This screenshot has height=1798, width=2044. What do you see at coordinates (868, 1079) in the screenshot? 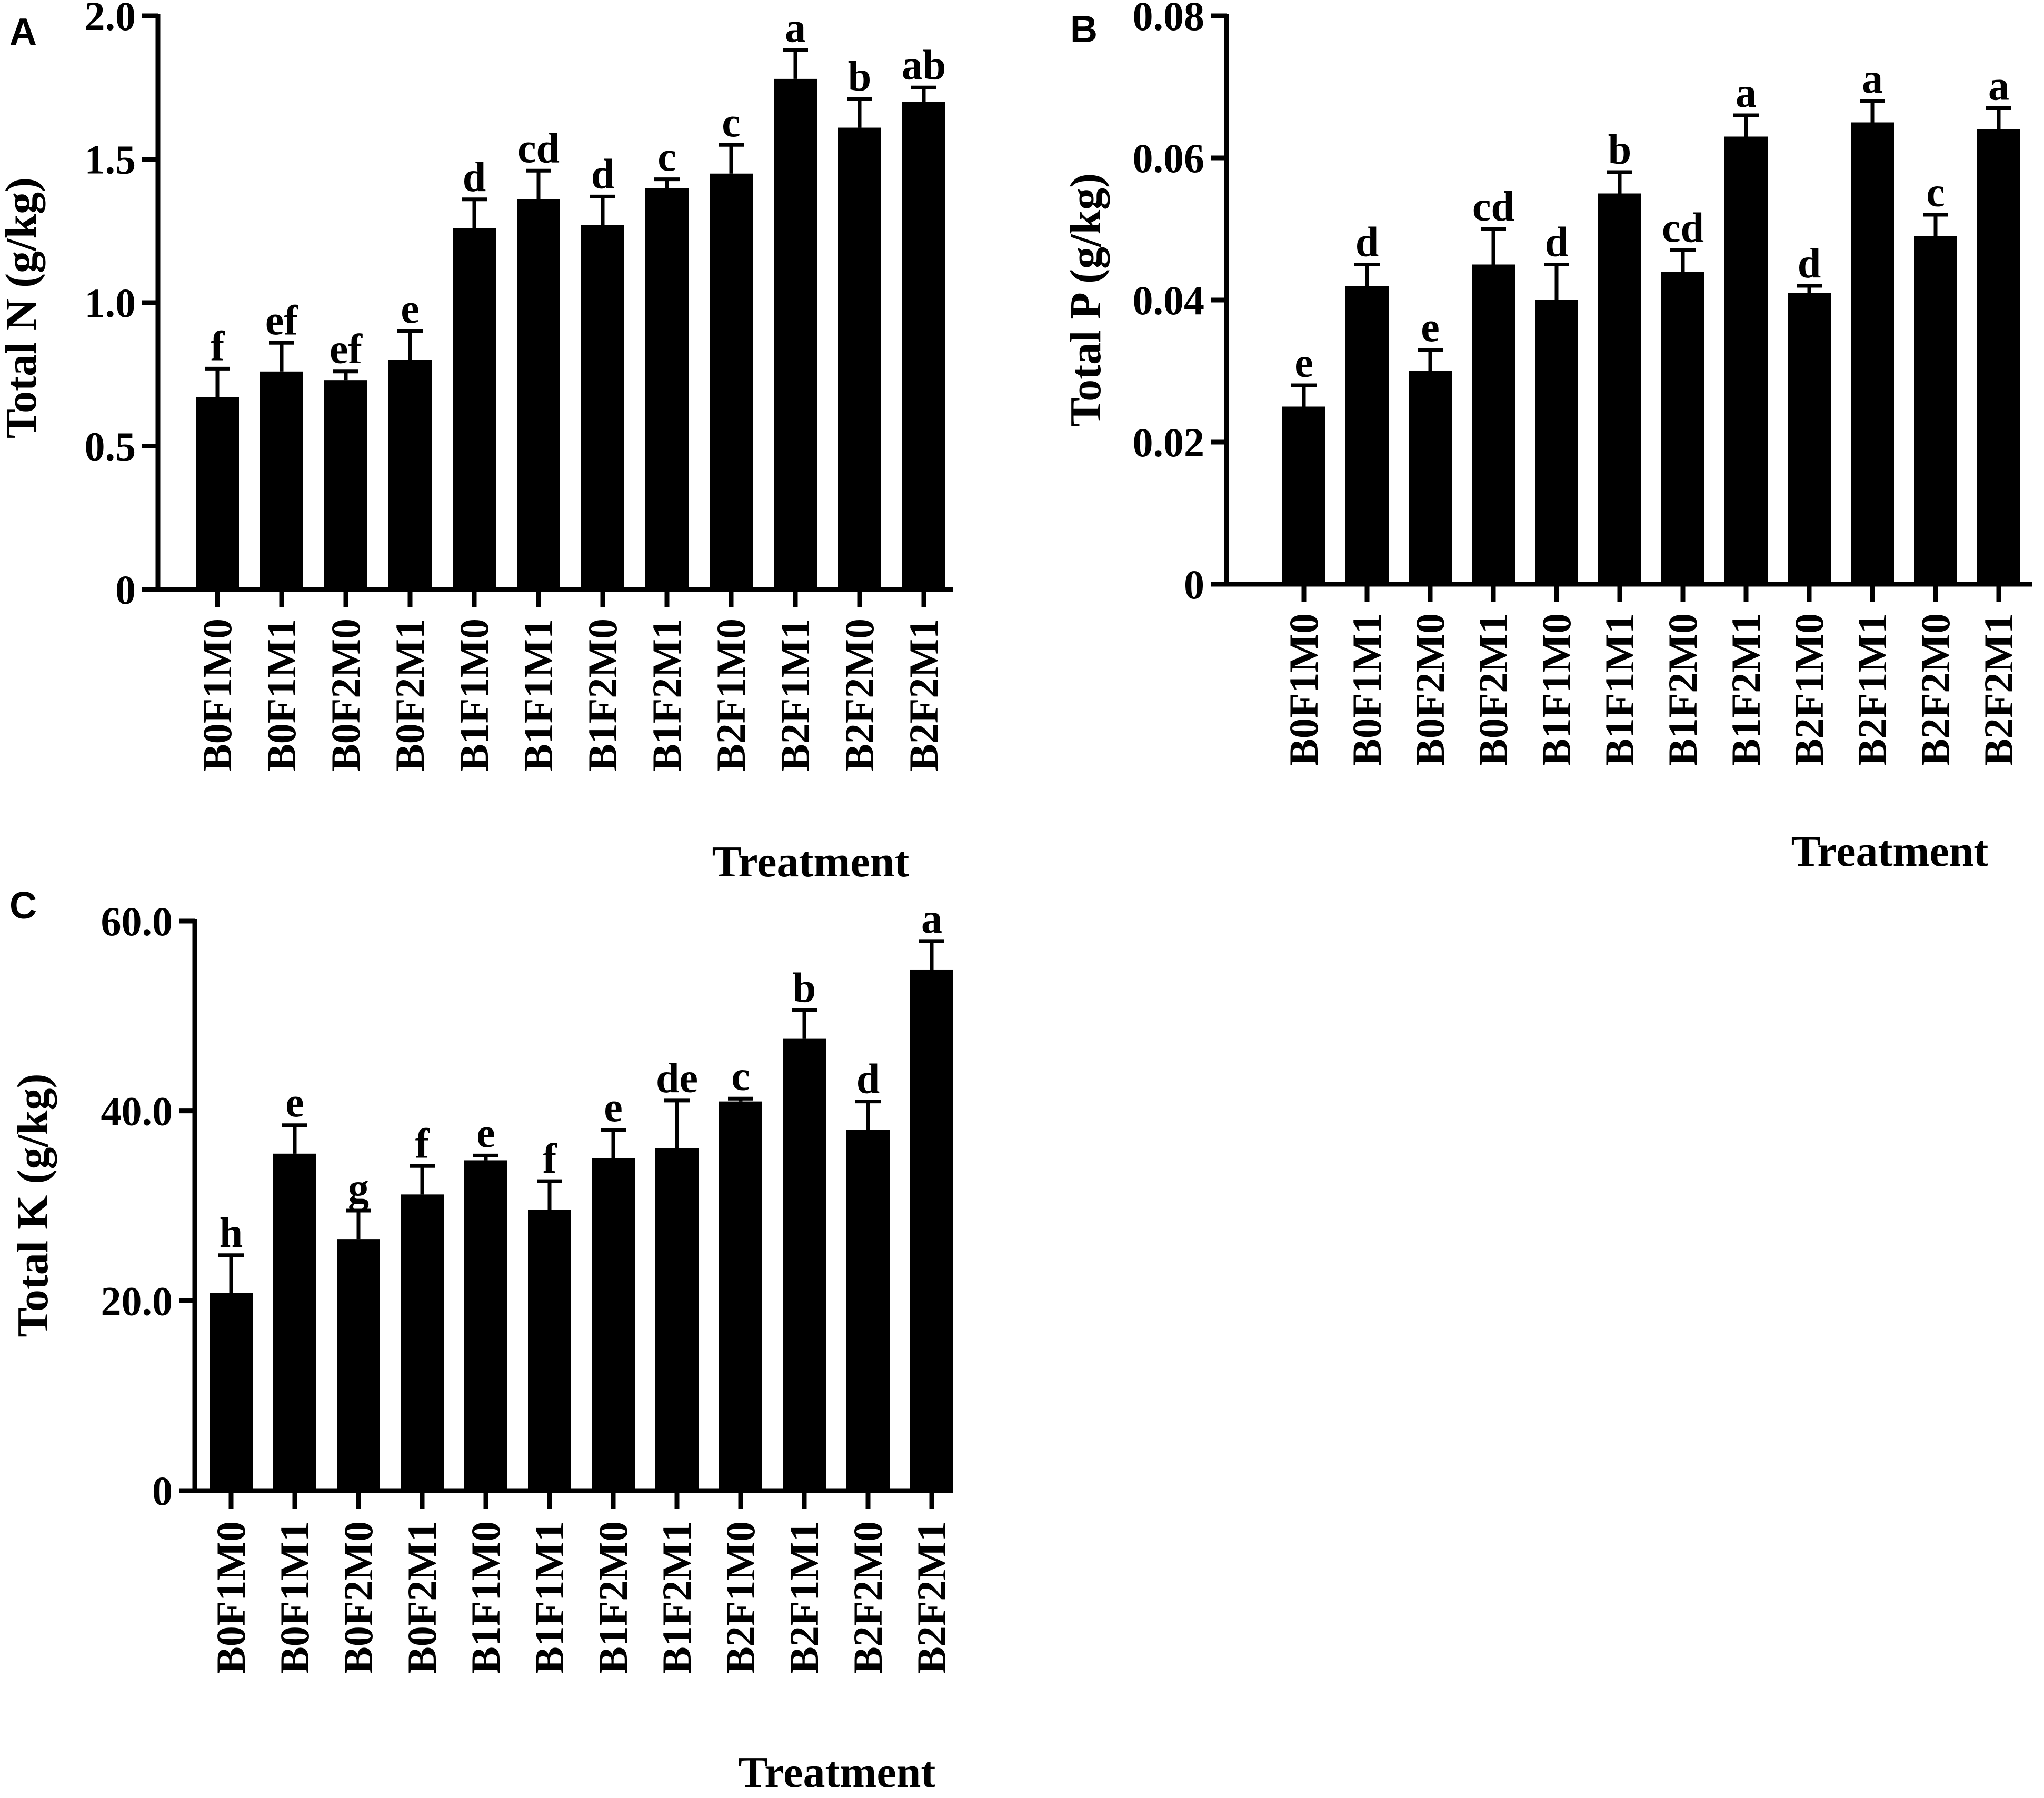
I see `panel-c-significance-label: d` at bounding box center [868, 1079].